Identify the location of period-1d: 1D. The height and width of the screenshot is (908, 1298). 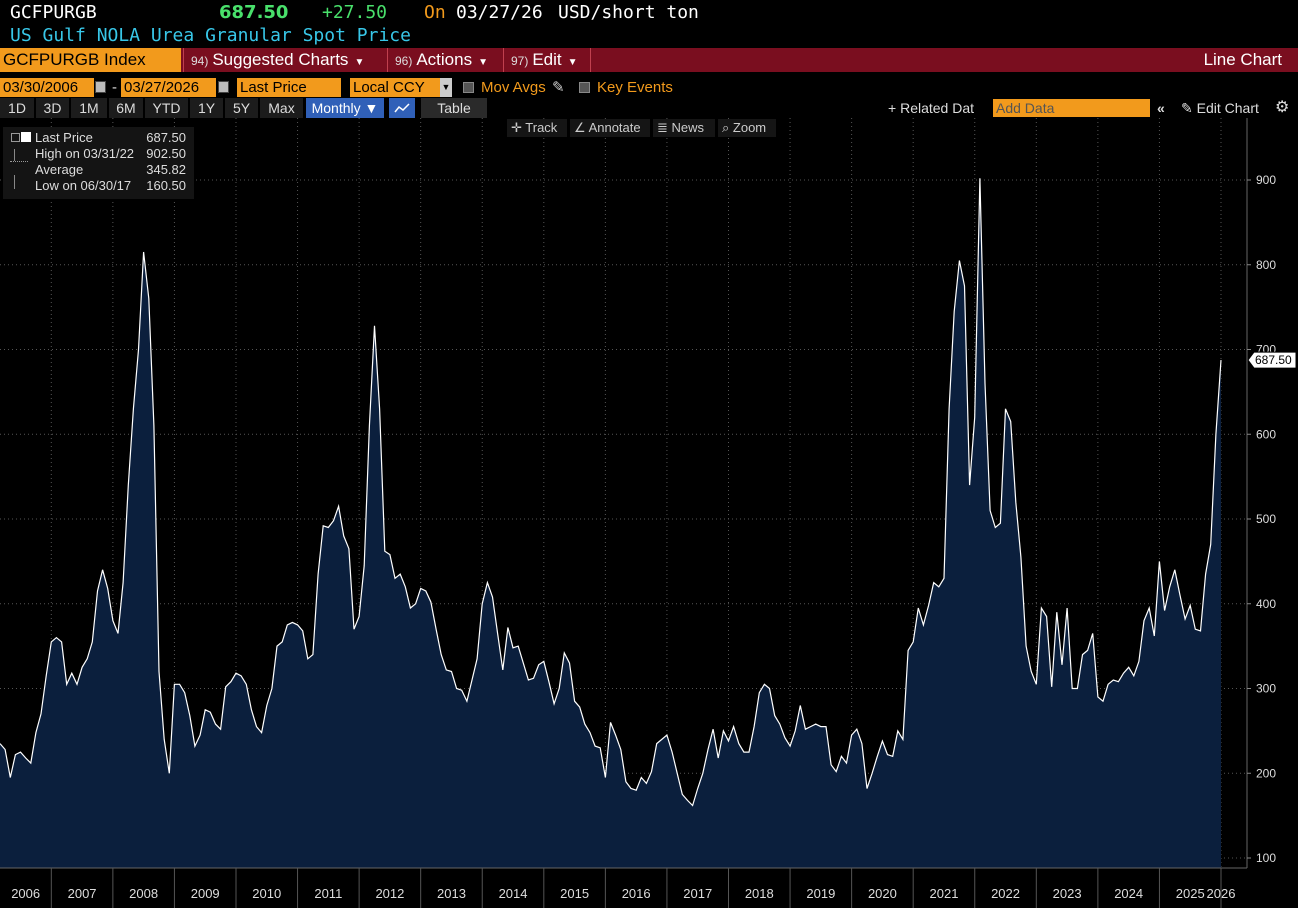
(17, 108).